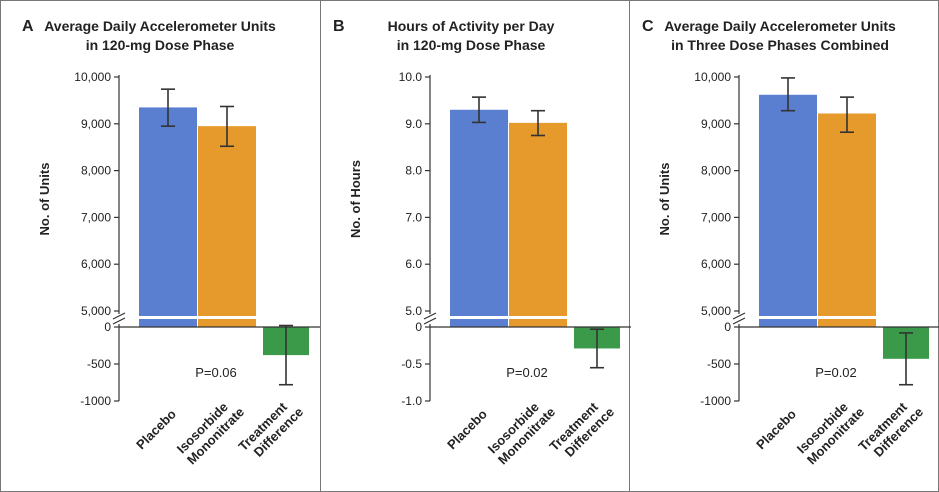 The image size is (939, 492). I want to click on y-axis-label: No. of Hours, so click(355, 199).